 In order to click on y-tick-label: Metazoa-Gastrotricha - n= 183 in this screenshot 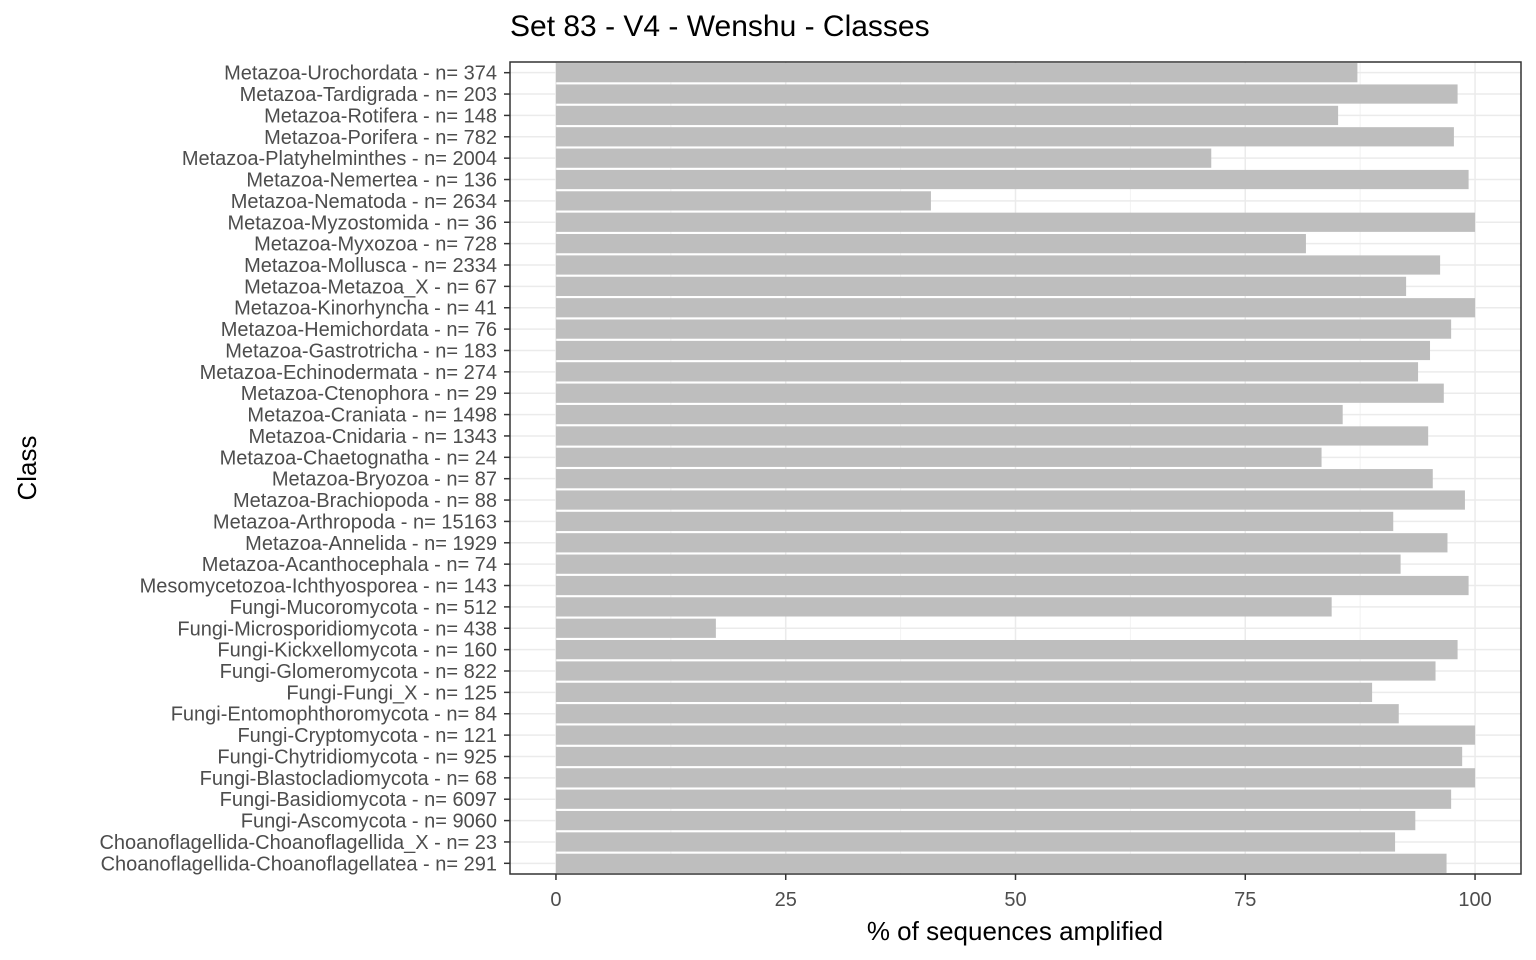, I will do `click(361, 351)`.